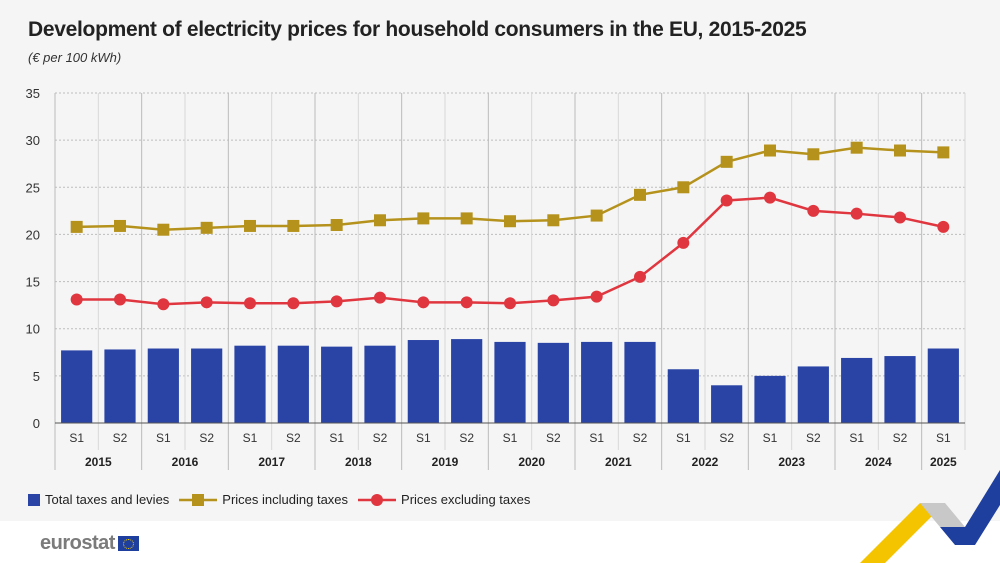  What do you see at coordinates (33, 329) in the screenshot?
I see `y-tick-label: 10` at bounding box center [33, 329].